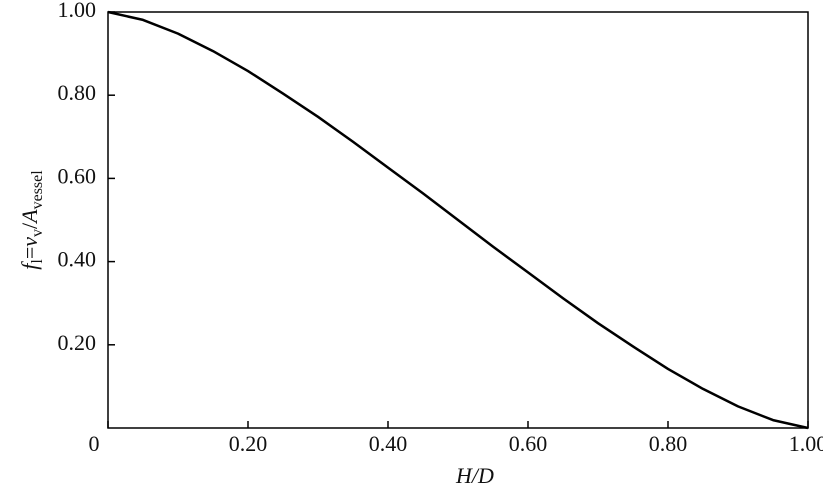 This screenshot has height=492, width=823. I want to click on y-axis-label-part: A, so click(29, 217).